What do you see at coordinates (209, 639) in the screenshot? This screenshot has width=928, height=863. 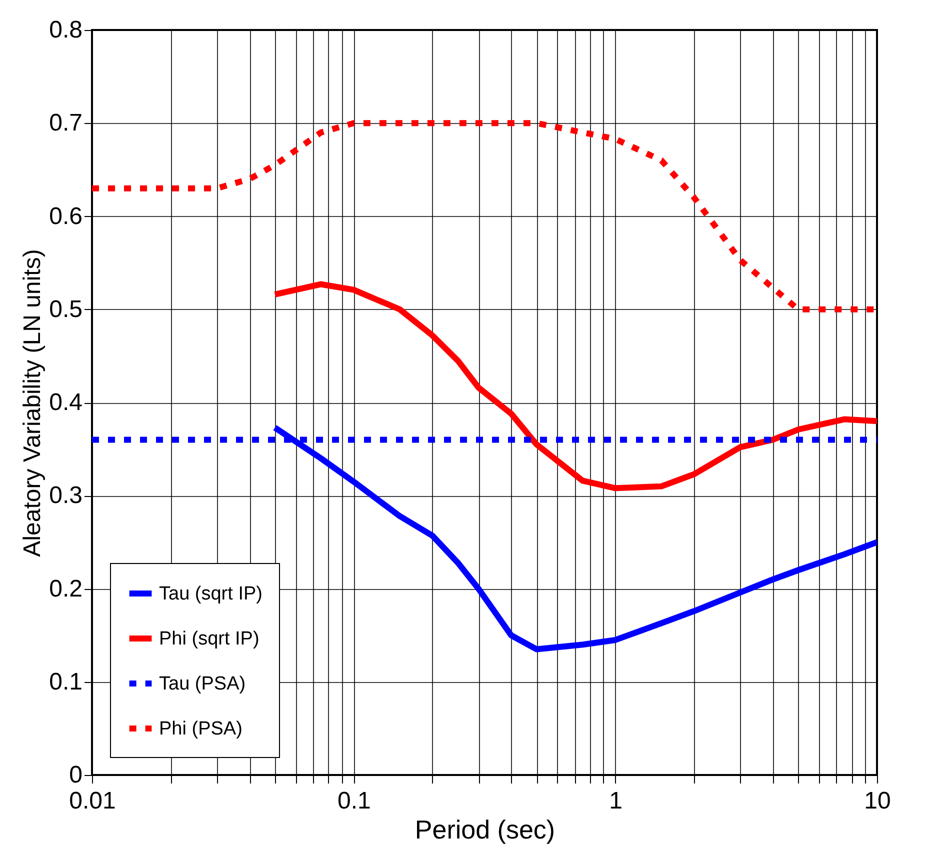 I see `legend-label: Phi (sqrt IP)` at bounding box center [209, 639].